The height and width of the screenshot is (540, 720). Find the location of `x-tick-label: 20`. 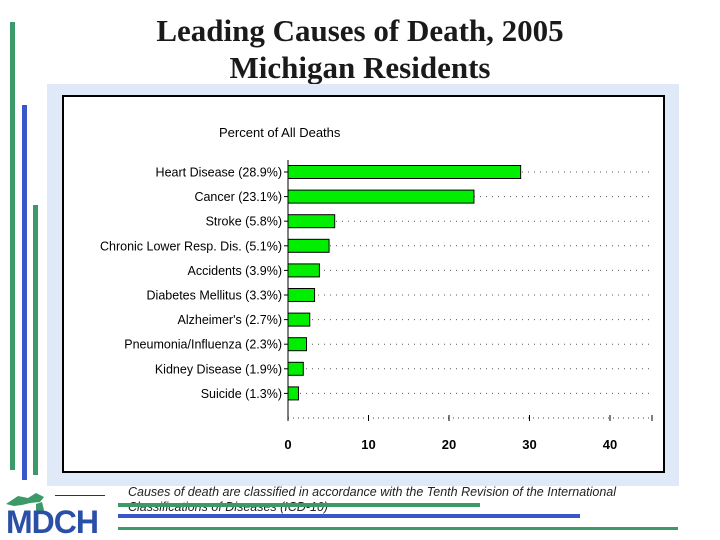

x-tick-label: 20 is located at coordinates (449, 444).